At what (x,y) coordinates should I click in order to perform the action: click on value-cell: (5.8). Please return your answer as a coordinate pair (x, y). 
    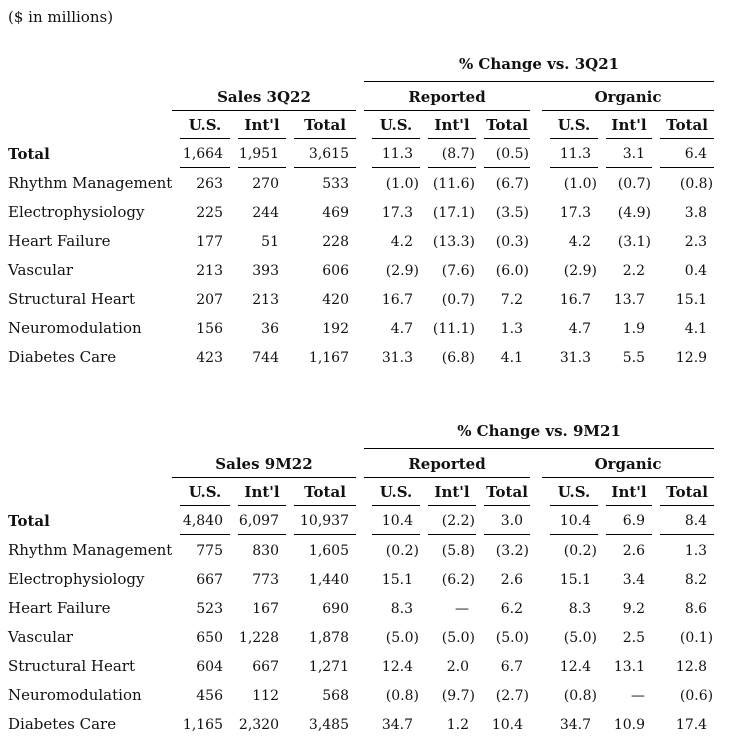
    Looking at the image, I should click on (448, 549).